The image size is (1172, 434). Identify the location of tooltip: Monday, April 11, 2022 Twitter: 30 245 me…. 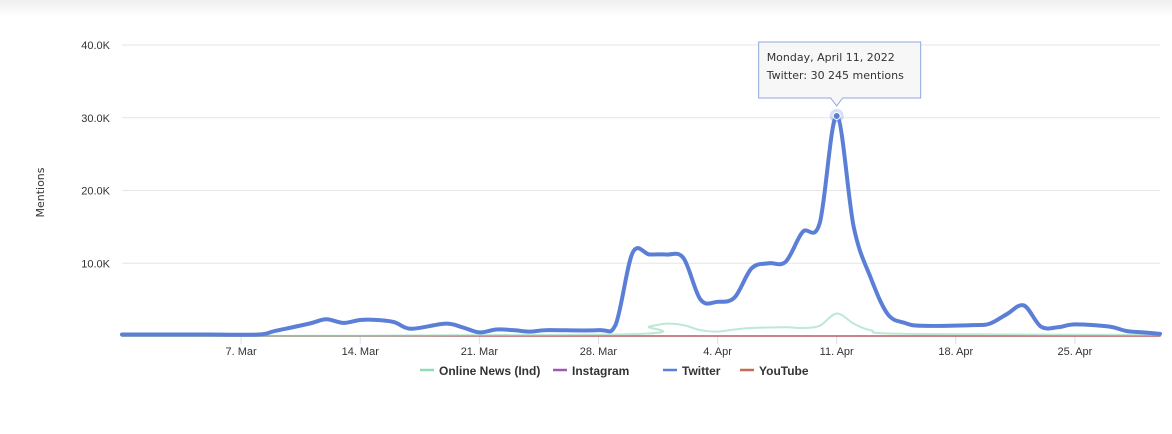
(840, 74).